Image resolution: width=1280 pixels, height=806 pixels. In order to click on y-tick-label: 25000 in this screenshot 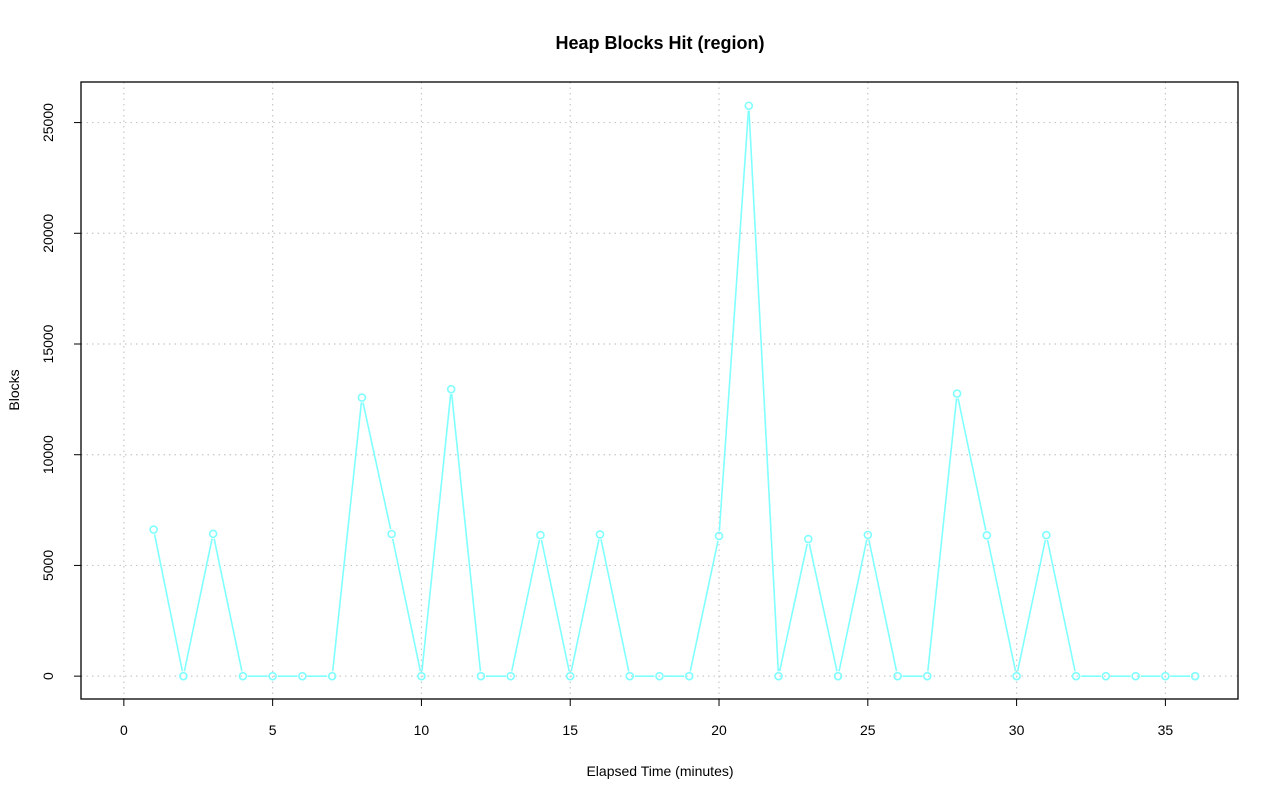, I will do `click(48, 122)`.